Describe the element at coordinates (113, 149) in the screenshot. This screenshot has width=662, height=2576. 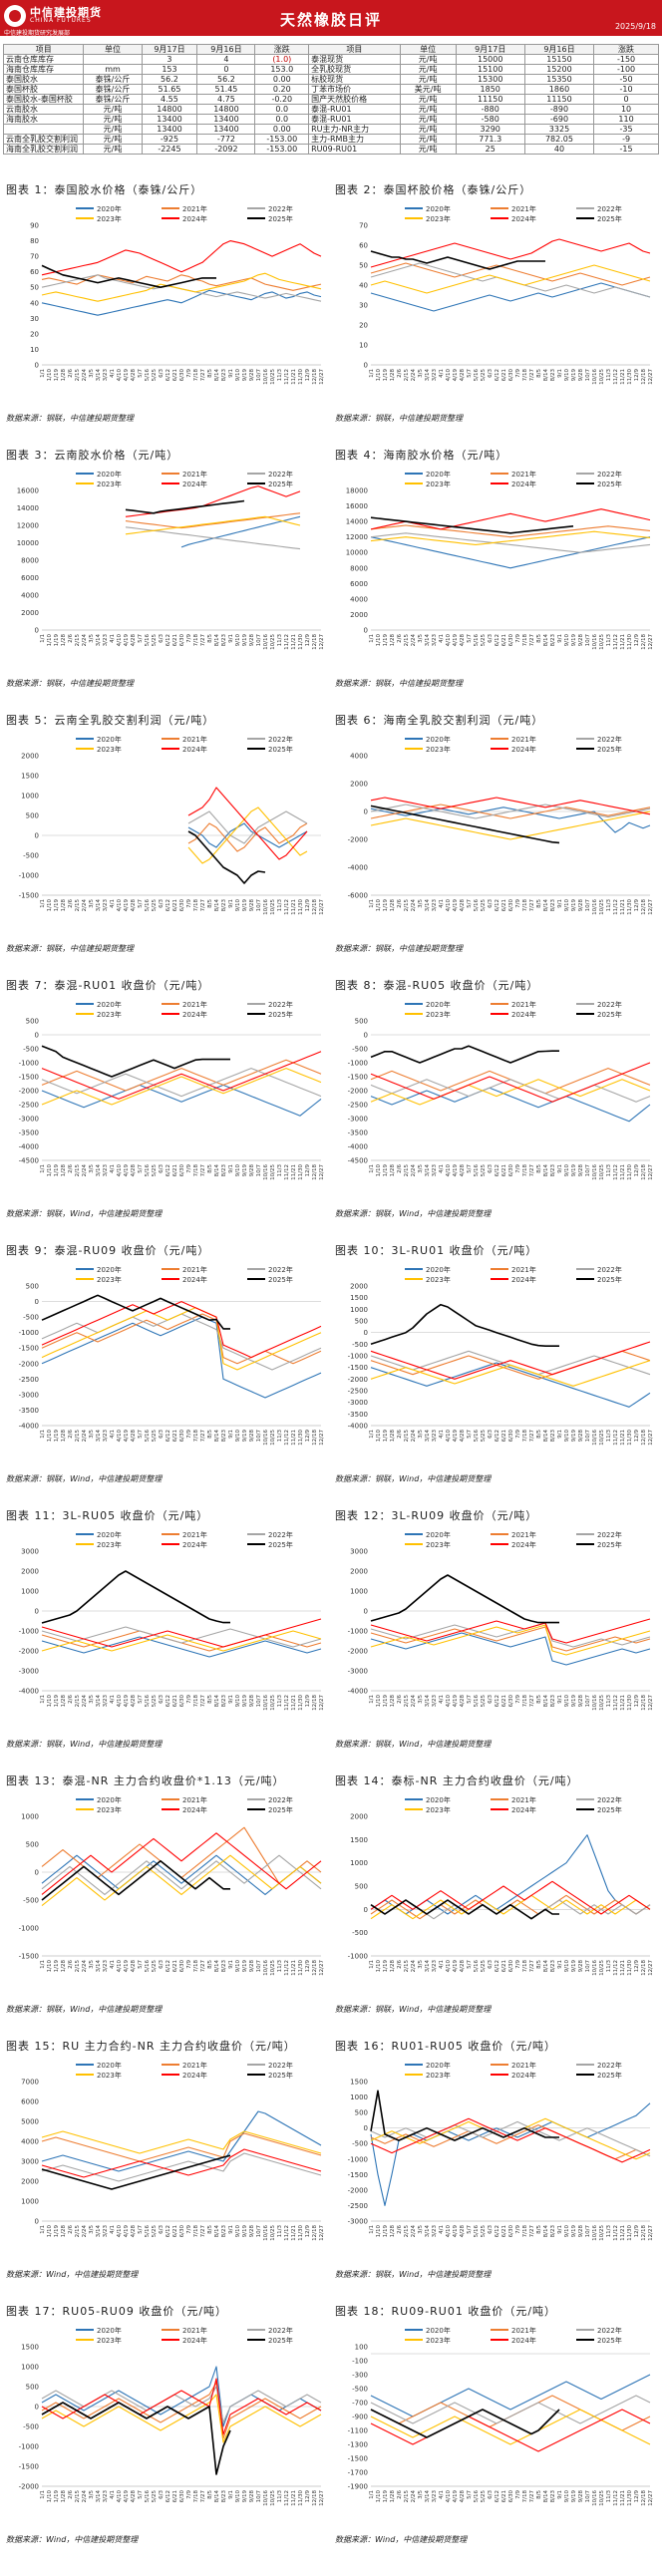
I see `table-cell: 元/吨` at that location.